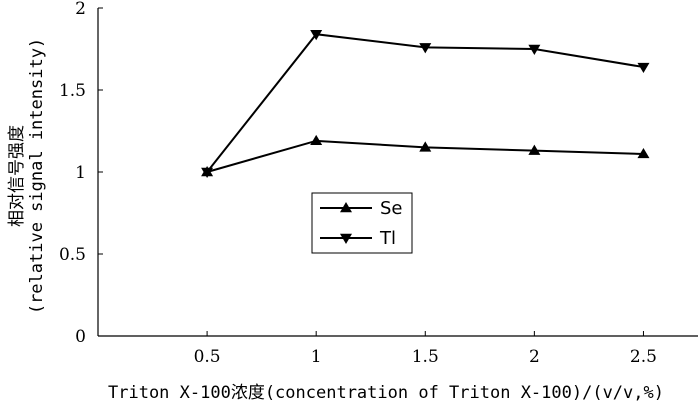  I want to click on y-tick-label: 1, so click(80, 173).